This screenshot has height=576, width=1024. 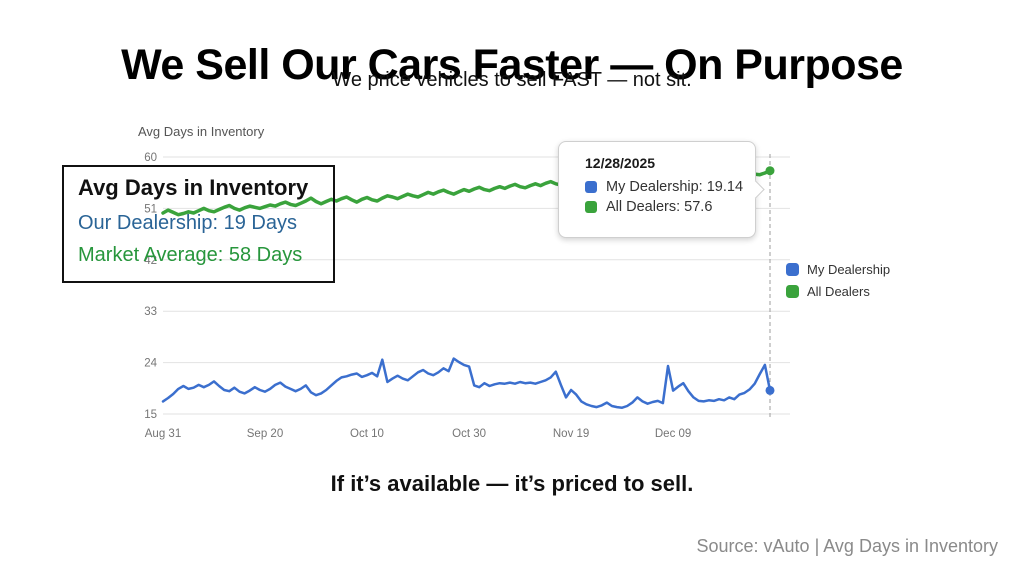 I want to click on tooltip-row-my-dealership: My Dealership: 19.14, so click(x=666, y=187).